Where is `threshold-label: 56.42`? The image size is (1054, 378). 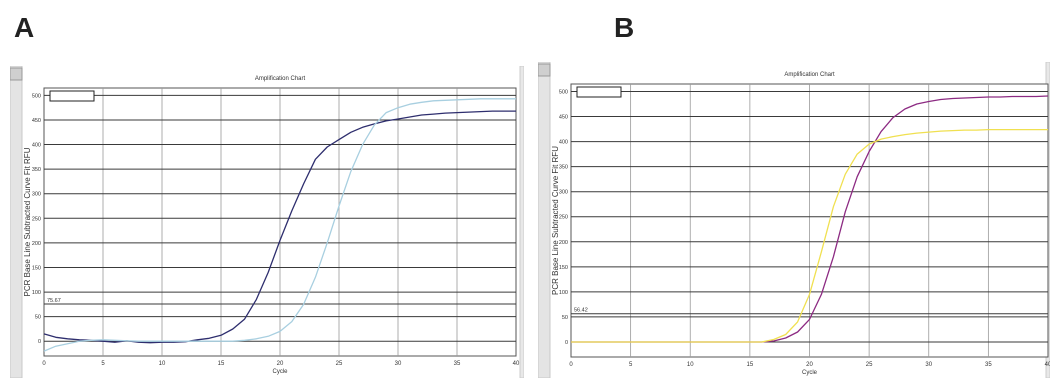 threshold-label: 56.42 is located at coordinates (581, 311).